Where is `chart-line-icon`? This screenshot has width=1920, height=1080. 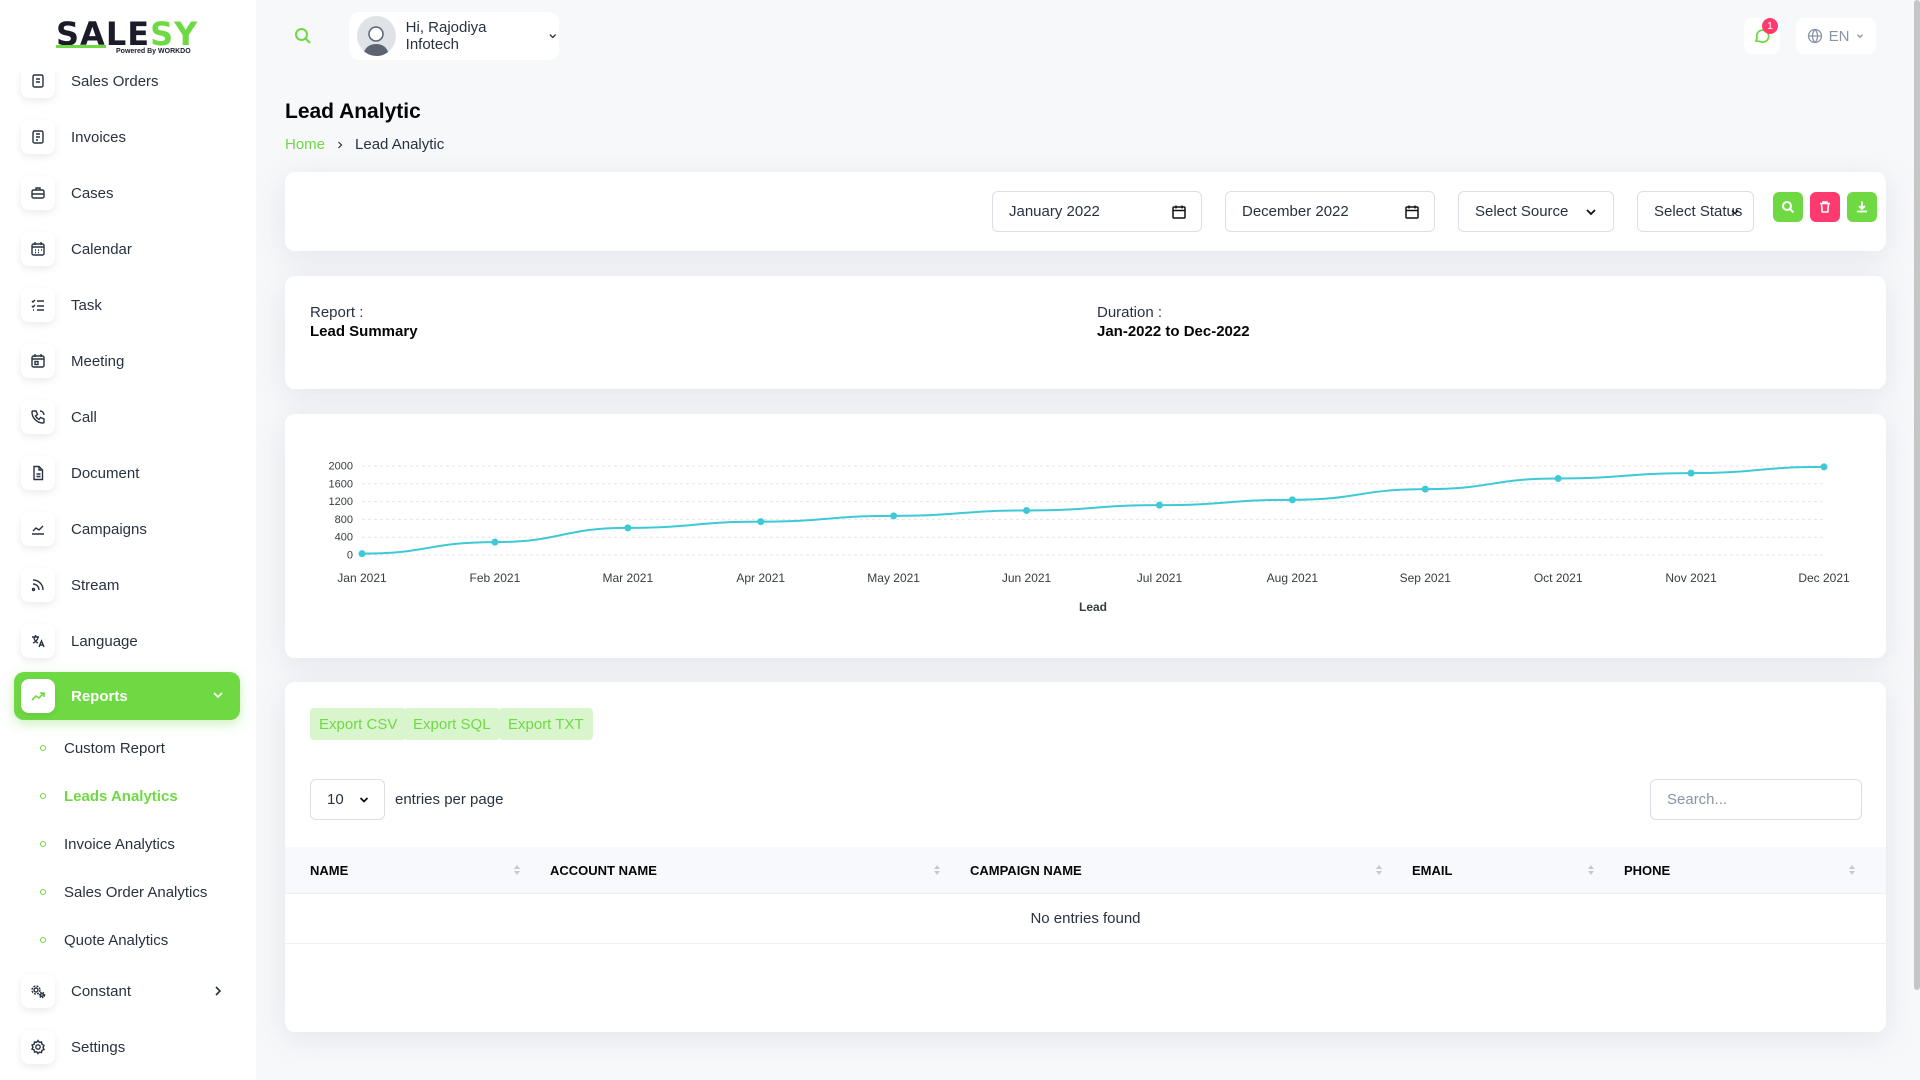 chart-line-icon is located at coordinates (38, 529).